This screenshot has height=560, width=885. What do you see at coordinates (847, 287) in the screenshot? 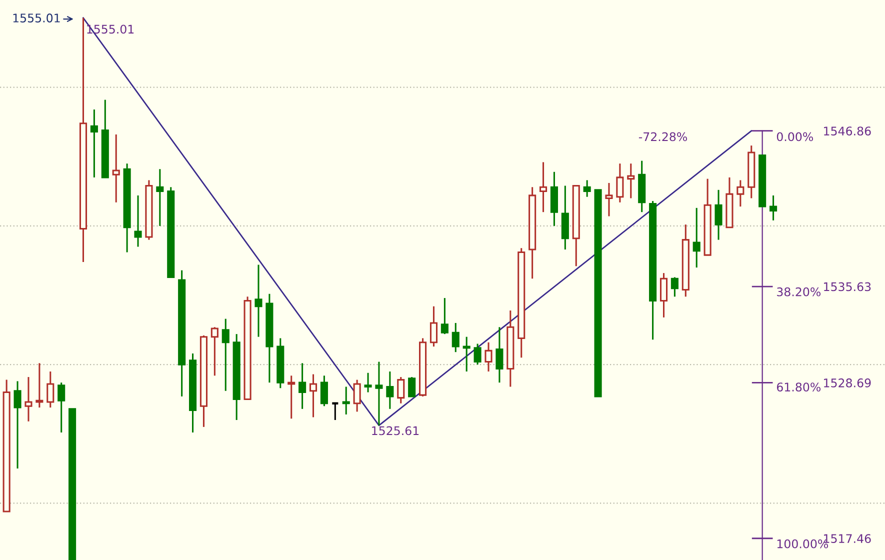
I see `y-tick-label: 1535.63` at bounding box center [847, 287].